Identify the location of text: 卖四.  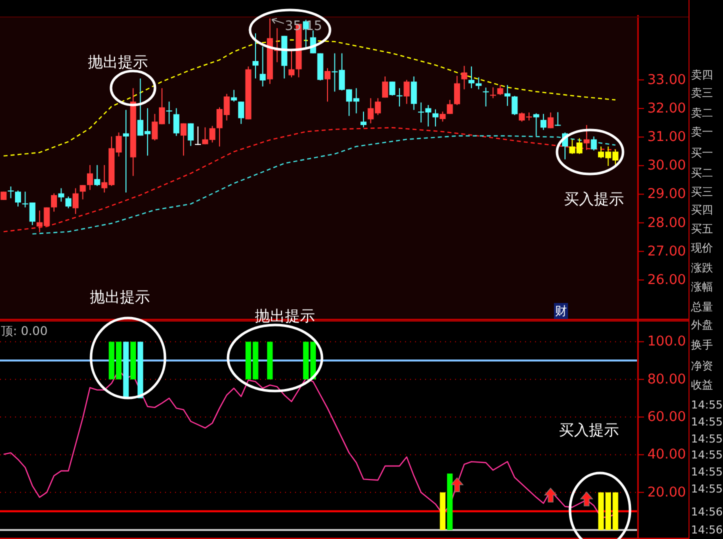
(702, 75).